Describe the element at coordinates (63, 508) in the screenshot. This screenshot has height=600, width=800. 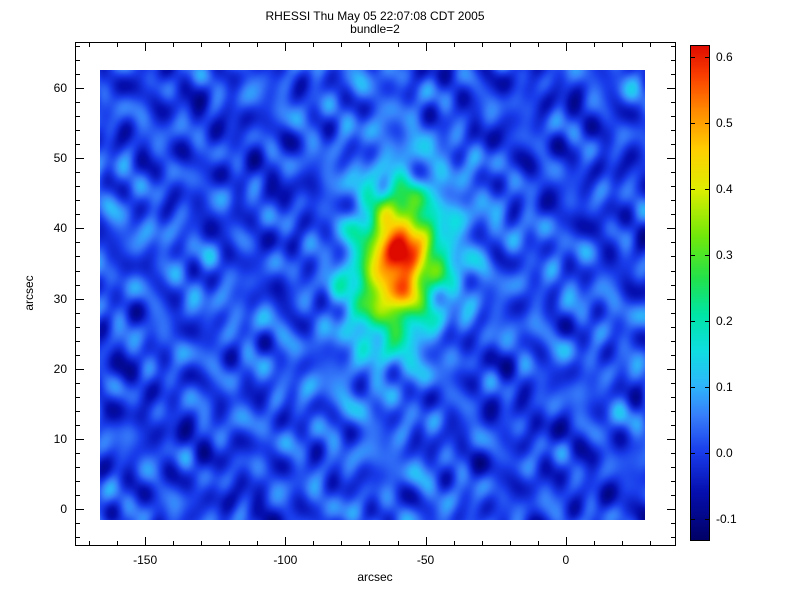
I see `y-tick-label: 0` at that location.